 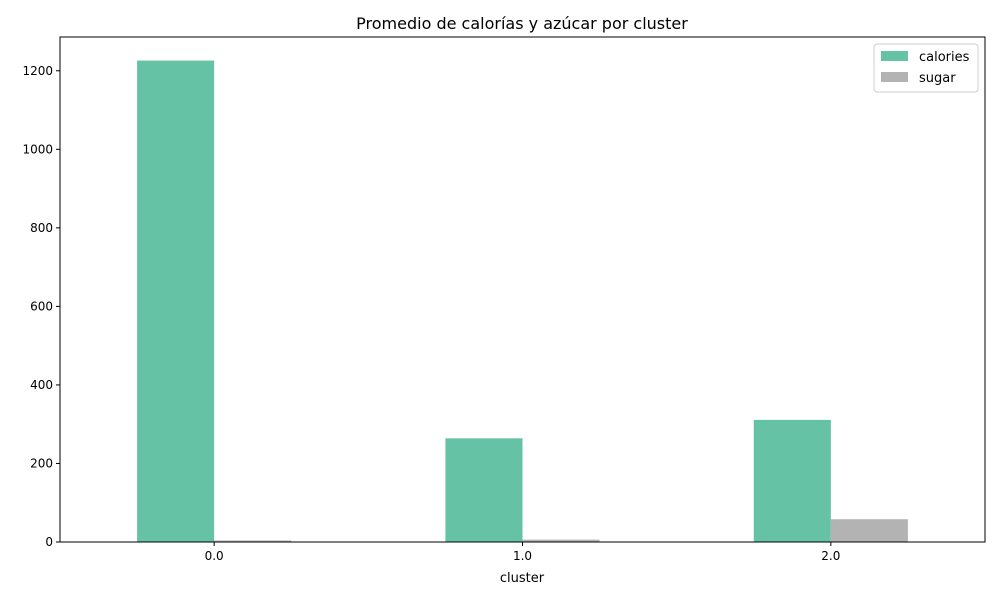 I want to click on y-tick-label: 1200, so click(x=37, y=71).